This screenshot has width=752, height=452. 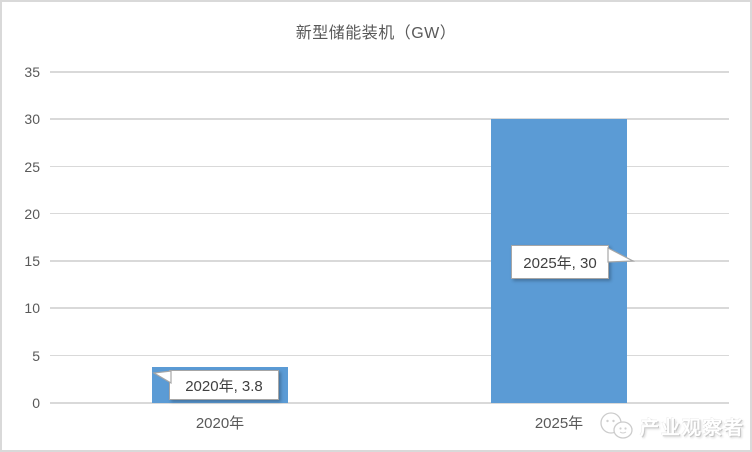 I want to click on y-tick-label: 5, so click(x=36, y=355).